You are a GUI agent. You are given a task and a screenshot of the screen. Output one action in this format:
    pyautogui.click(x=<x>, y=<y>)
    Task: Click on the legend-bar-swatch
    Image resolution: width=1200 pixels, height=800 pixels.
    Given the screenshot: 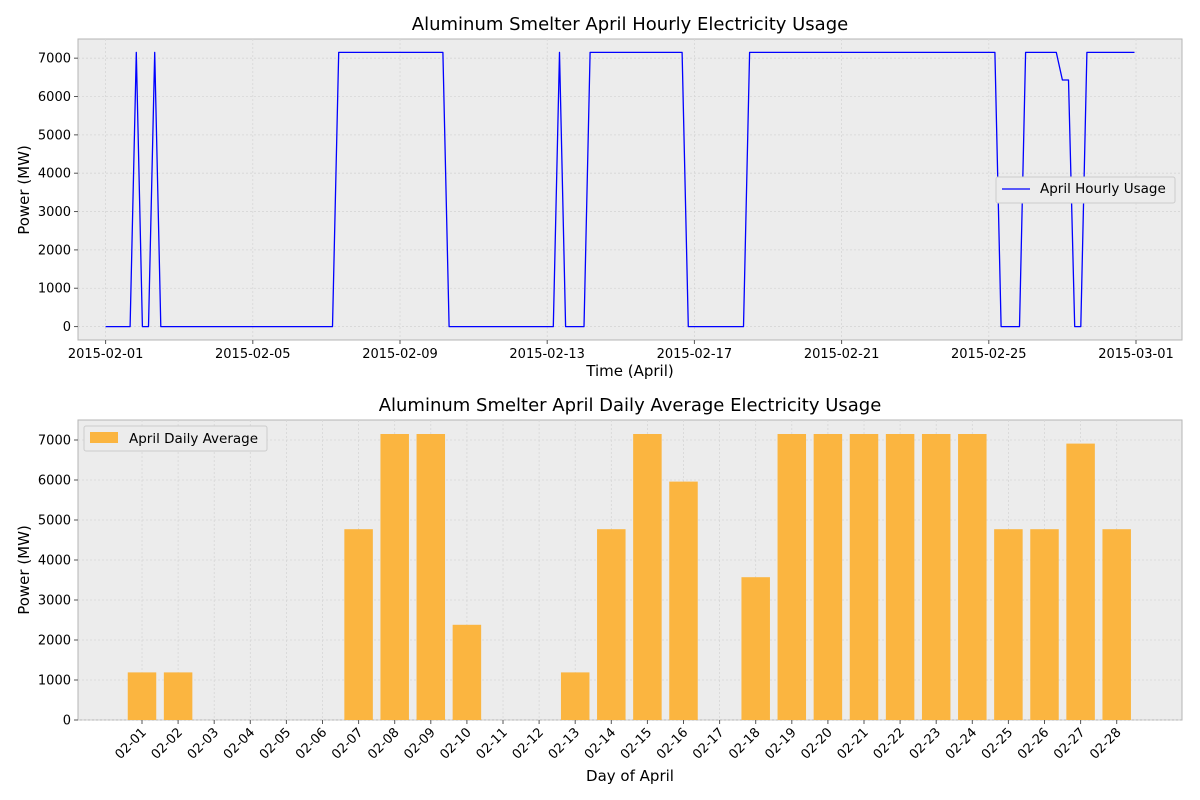 What is the action you would take?
    pyautogui.click(x=104, y=437)
    